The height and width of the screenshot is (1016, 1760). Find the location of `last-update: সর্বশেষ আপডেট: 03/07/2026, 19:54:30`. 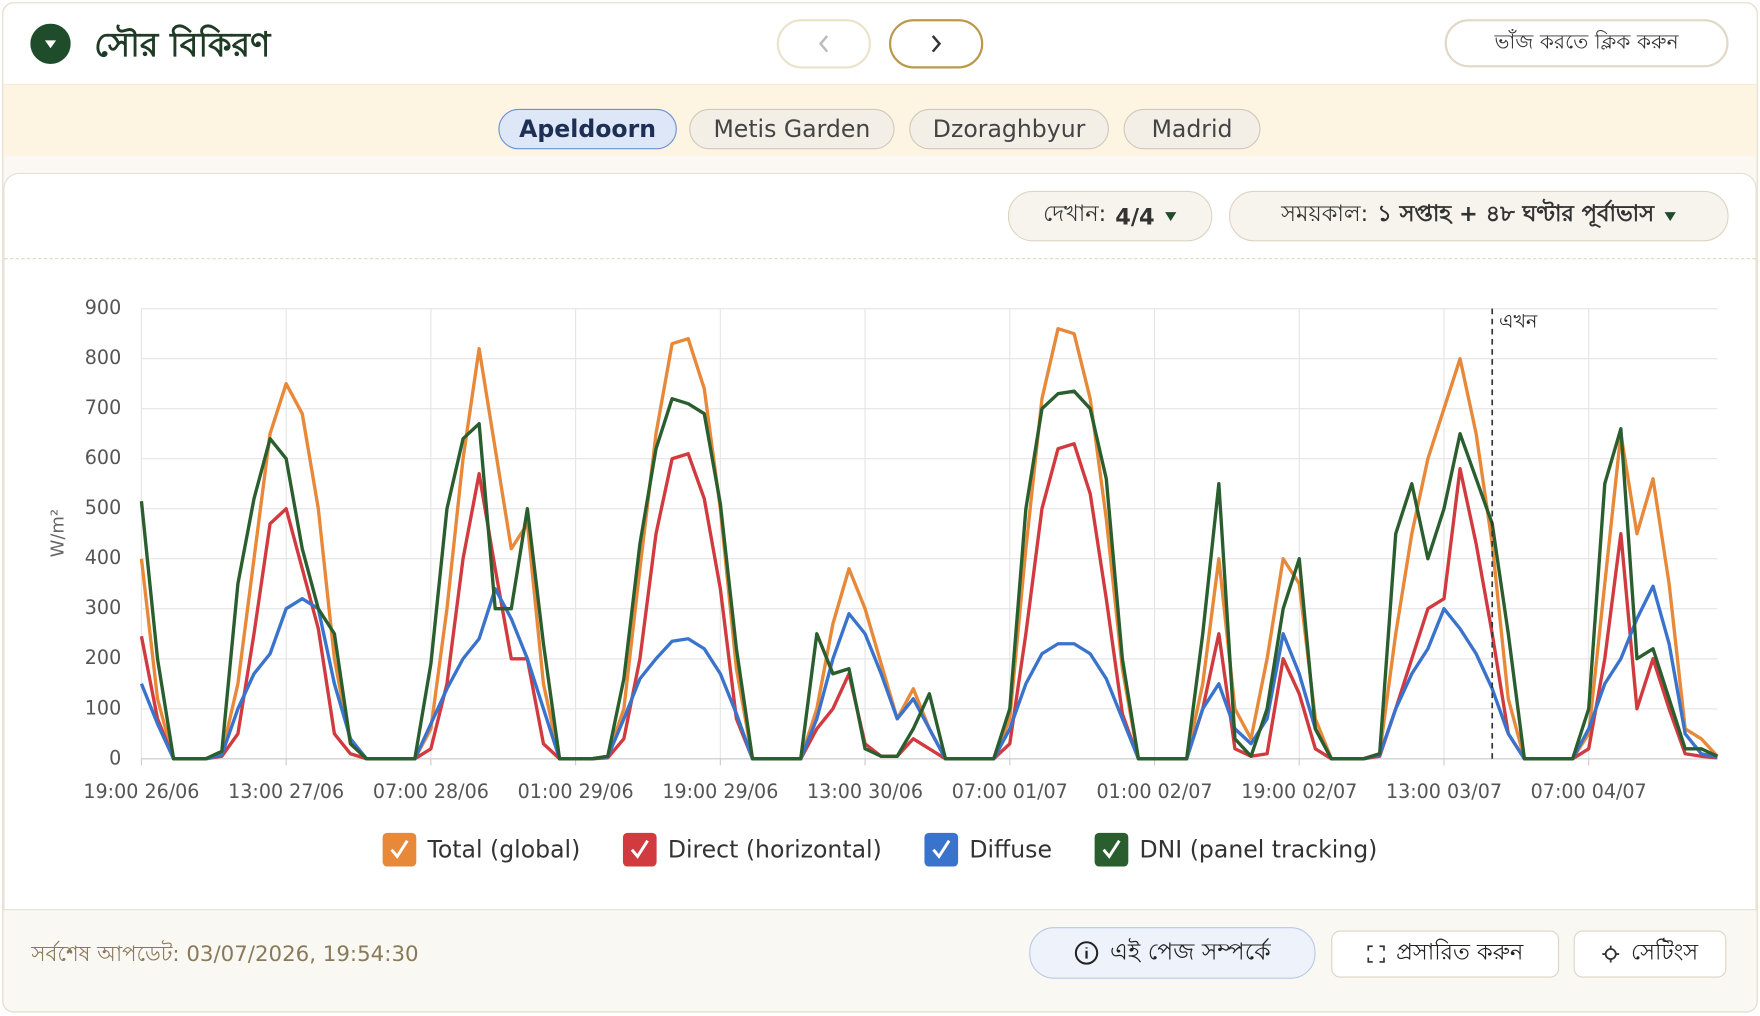

last-update: সর্বশেষ আপডেট: 03/07/2026, 19:54:30 is located at coordinates (225, 954).